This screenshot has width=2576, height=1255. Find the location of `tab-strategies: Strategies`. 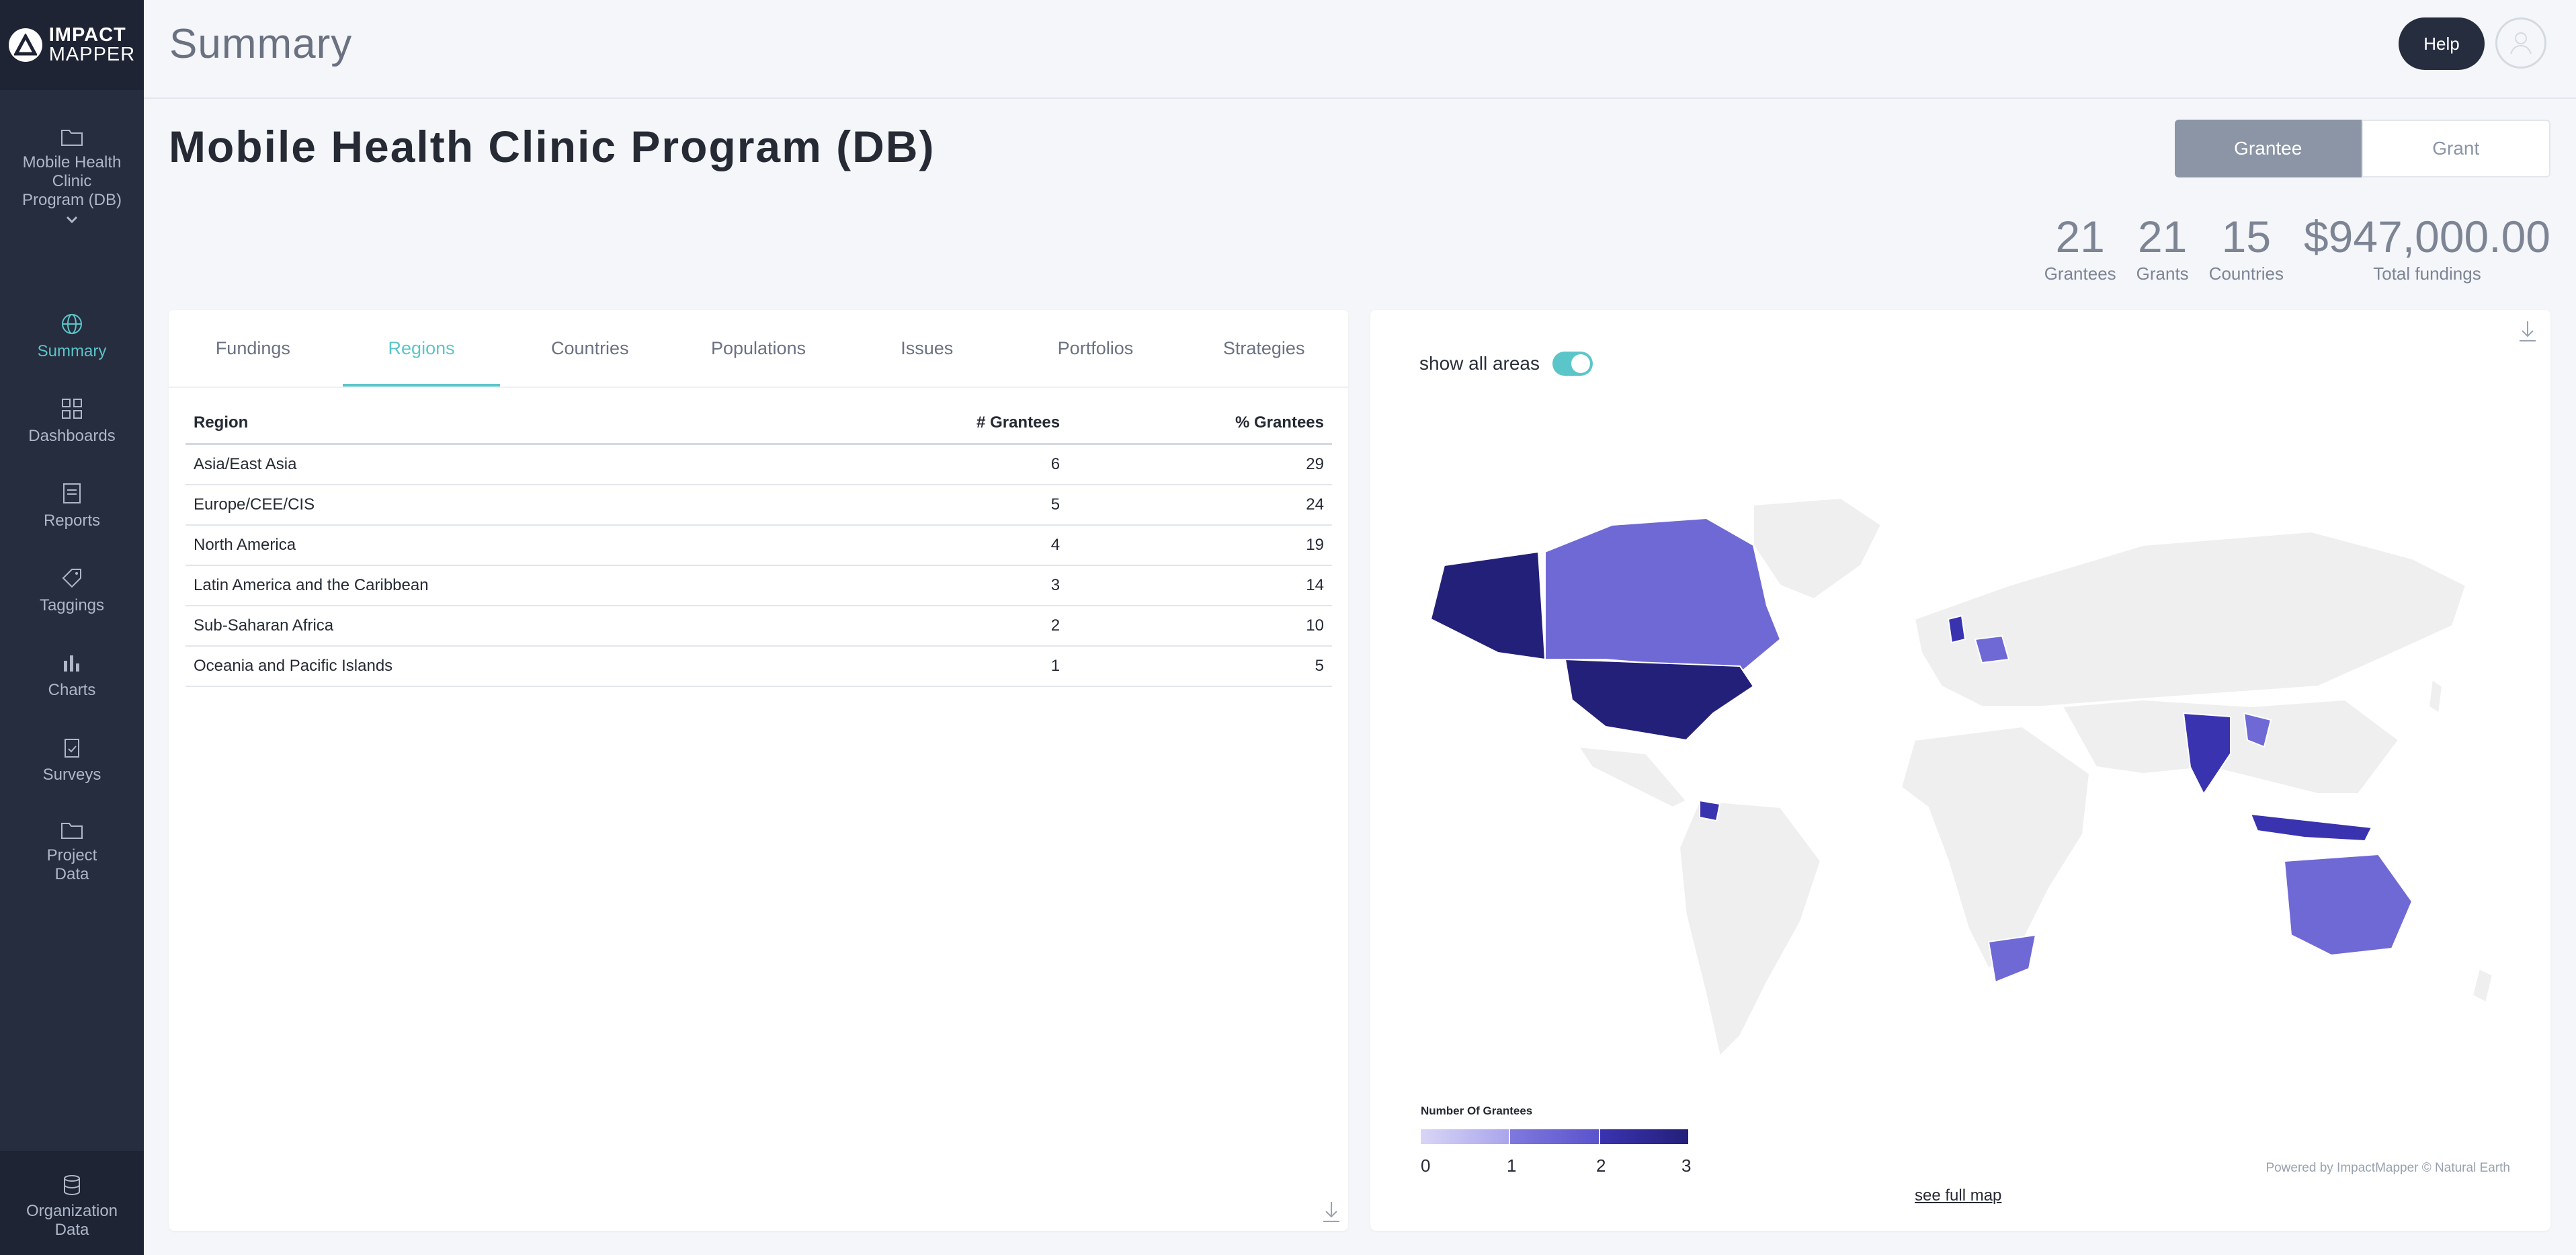

tab-strategies: Strategies is located at coordinates (1263, 347).